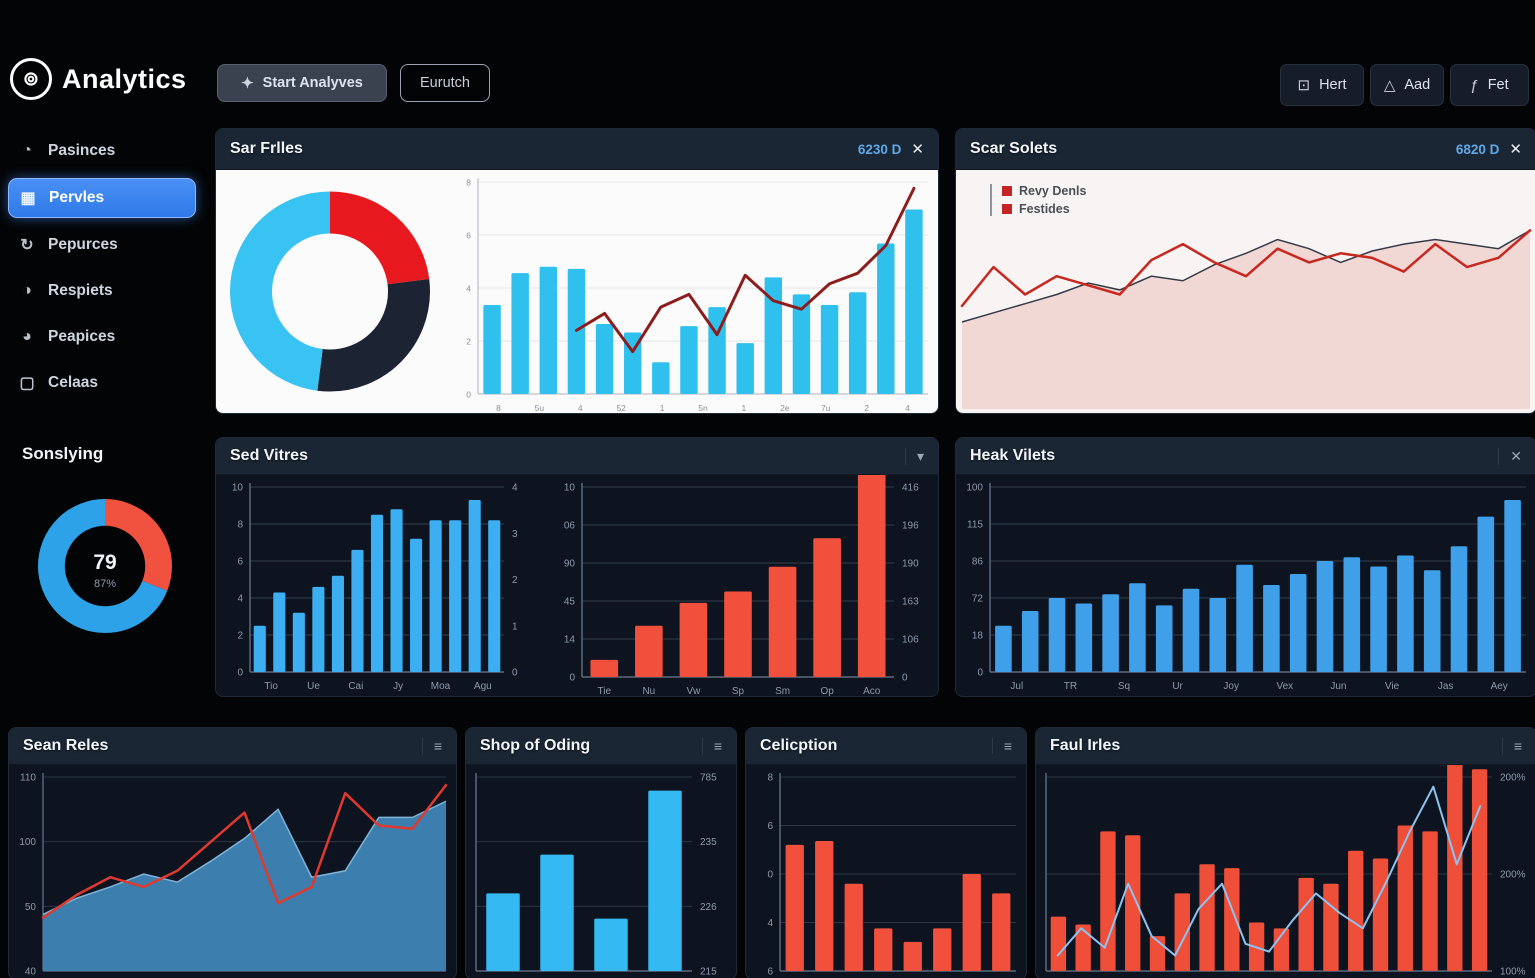 This screenshot has height=978, width=1535. Describe the element at coordinates (102, 383) in the screenshot. I see `sidebar-item-celaas: ▢ Celaas` at that location.